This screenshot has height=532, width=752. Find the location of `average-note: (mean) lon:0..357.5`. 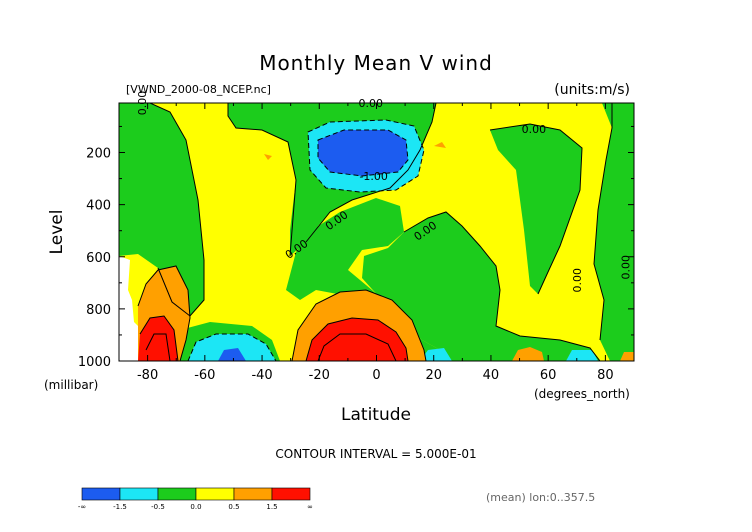

average-note: (mean) lon:0..357.5 is located at coordinates (540, 497).